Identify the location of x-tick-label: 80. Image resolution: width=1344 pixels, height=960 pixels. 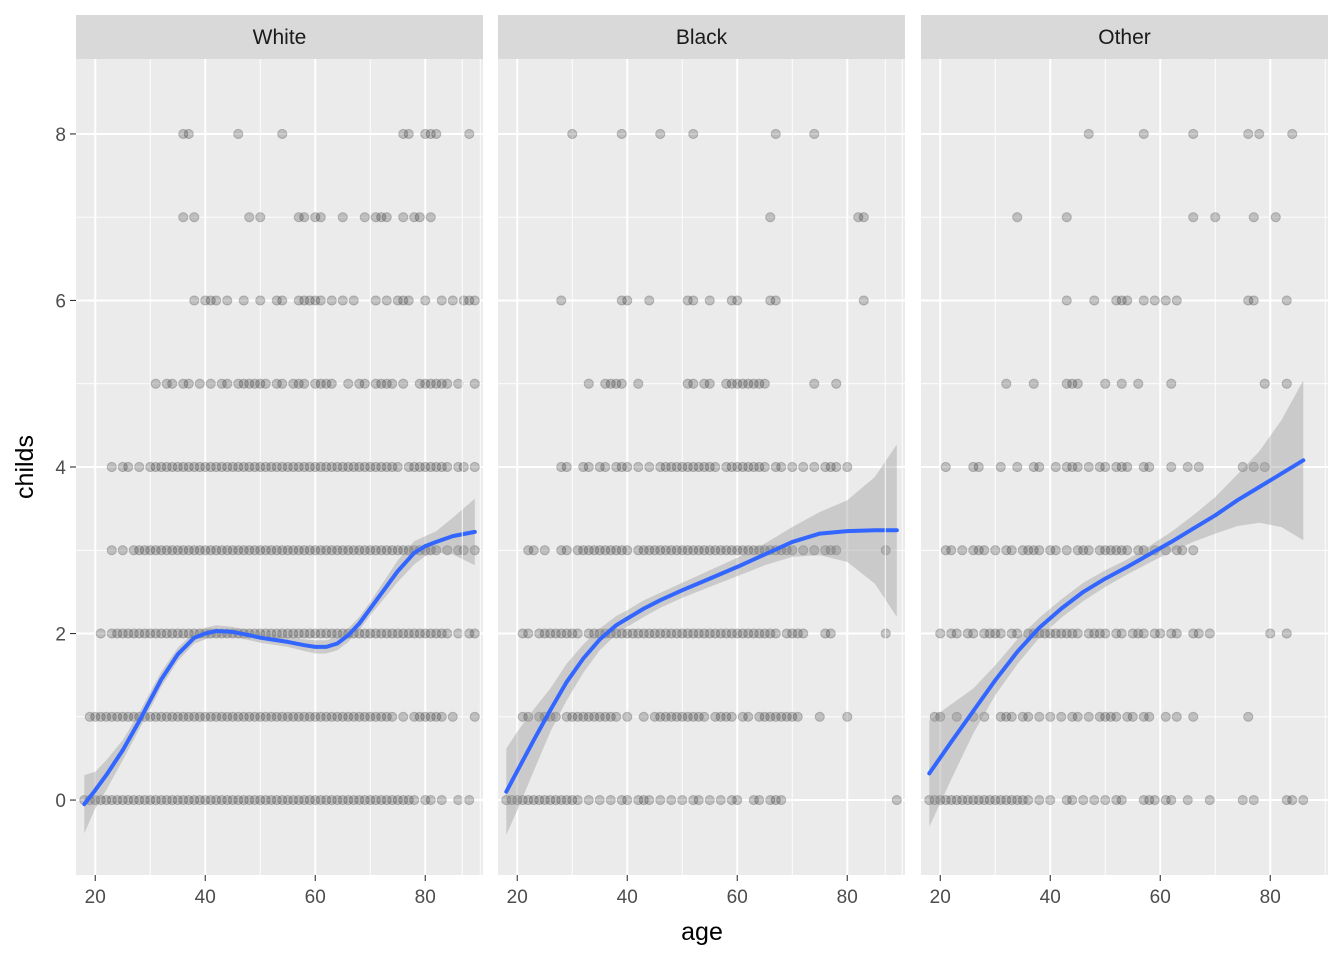
(1270, 897).